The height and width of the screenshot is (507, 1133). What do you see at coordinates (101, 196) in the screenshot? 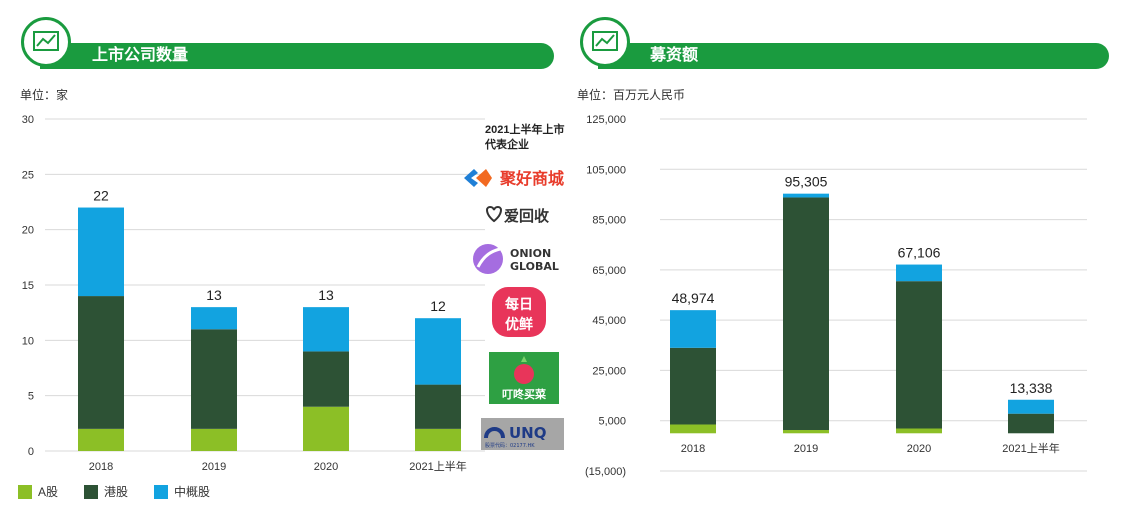
I see `left-total-label-0: 22` at bounding box center [101, 196].